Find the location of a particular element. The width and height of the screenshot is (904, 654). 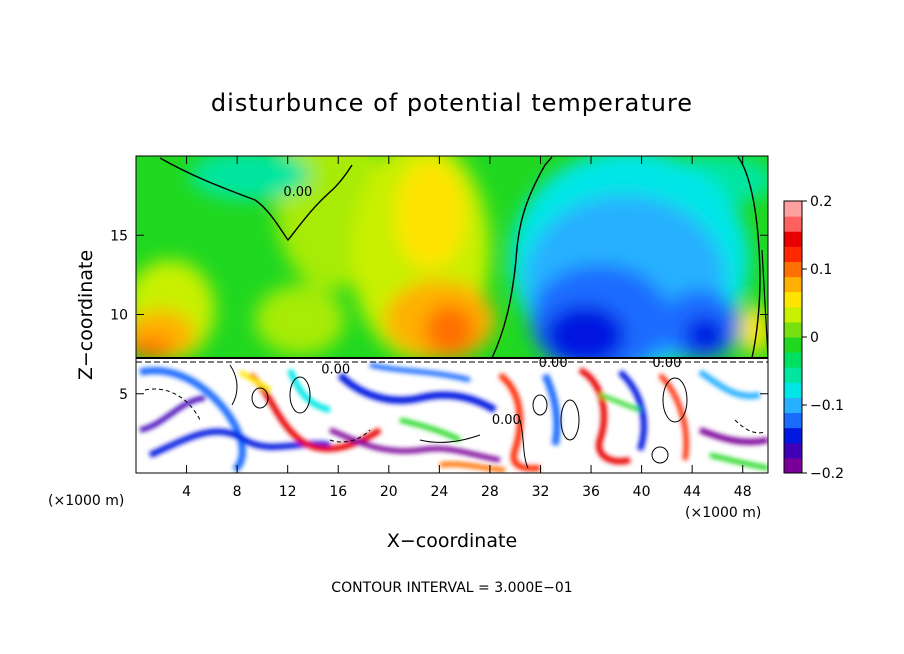

x-tick-label: 16 is located at coordinates (338, 492).